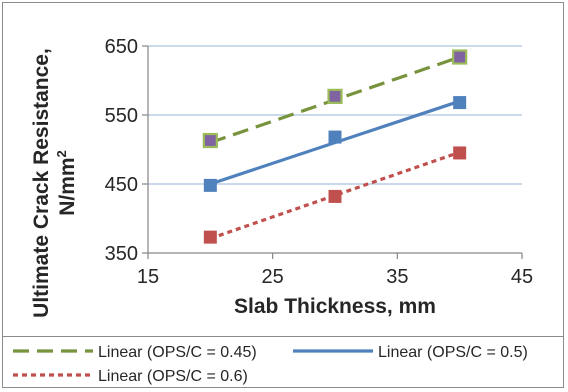 This screenshot has height=392, width=568. Describe the element at coordinates (177, 352) in the screenshot. I see `legend-label-series-1: Linear (OPS/C = 0.45)` at that location.